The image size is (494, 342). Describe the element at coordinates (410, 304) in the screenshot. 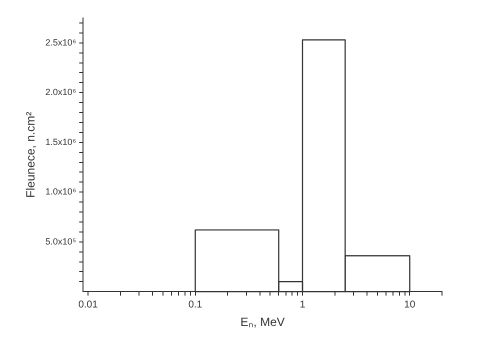

I see `x-tick-label: 10` at that location.